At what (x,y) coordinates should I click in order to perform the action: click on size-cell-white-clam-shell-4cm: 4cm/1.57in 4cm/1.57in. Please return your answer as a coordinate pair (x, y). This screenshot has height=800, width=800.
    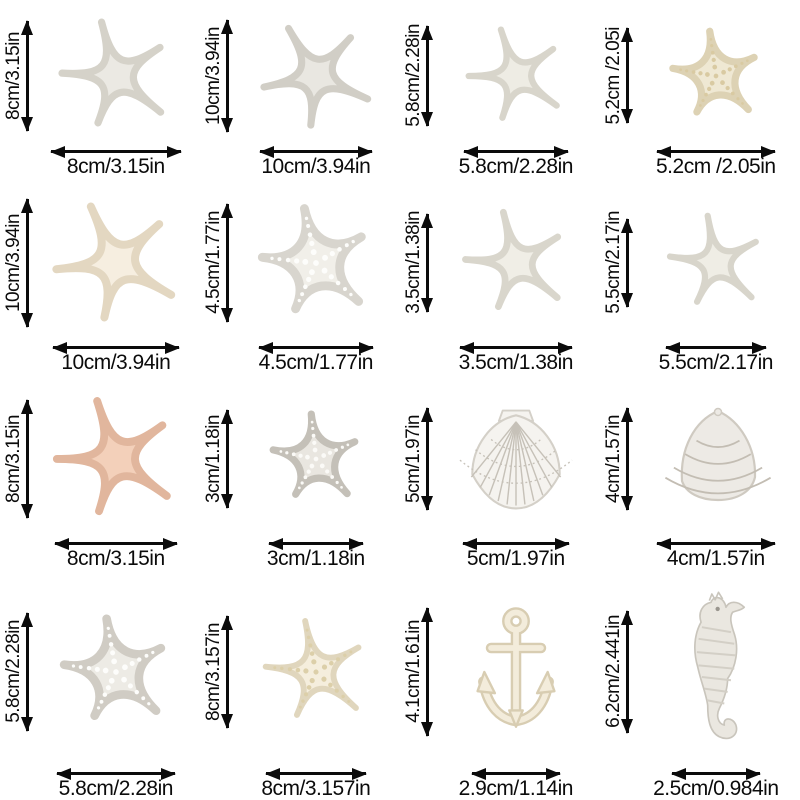
    Looking at the image, I should click on (700, 472).